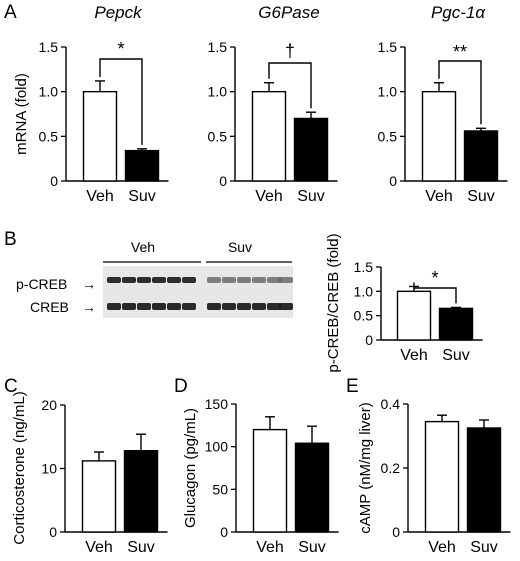  I want to click on blot-membrane, so click(198, 292).